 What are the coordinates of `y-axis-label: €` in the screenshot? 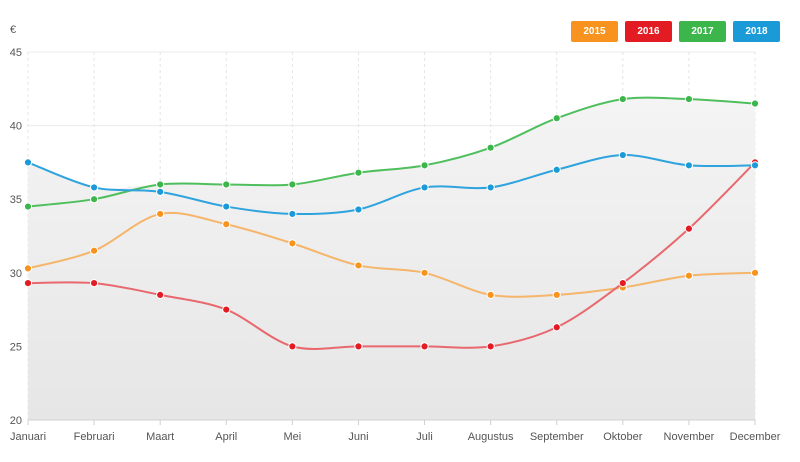 It's located at (13, 30).